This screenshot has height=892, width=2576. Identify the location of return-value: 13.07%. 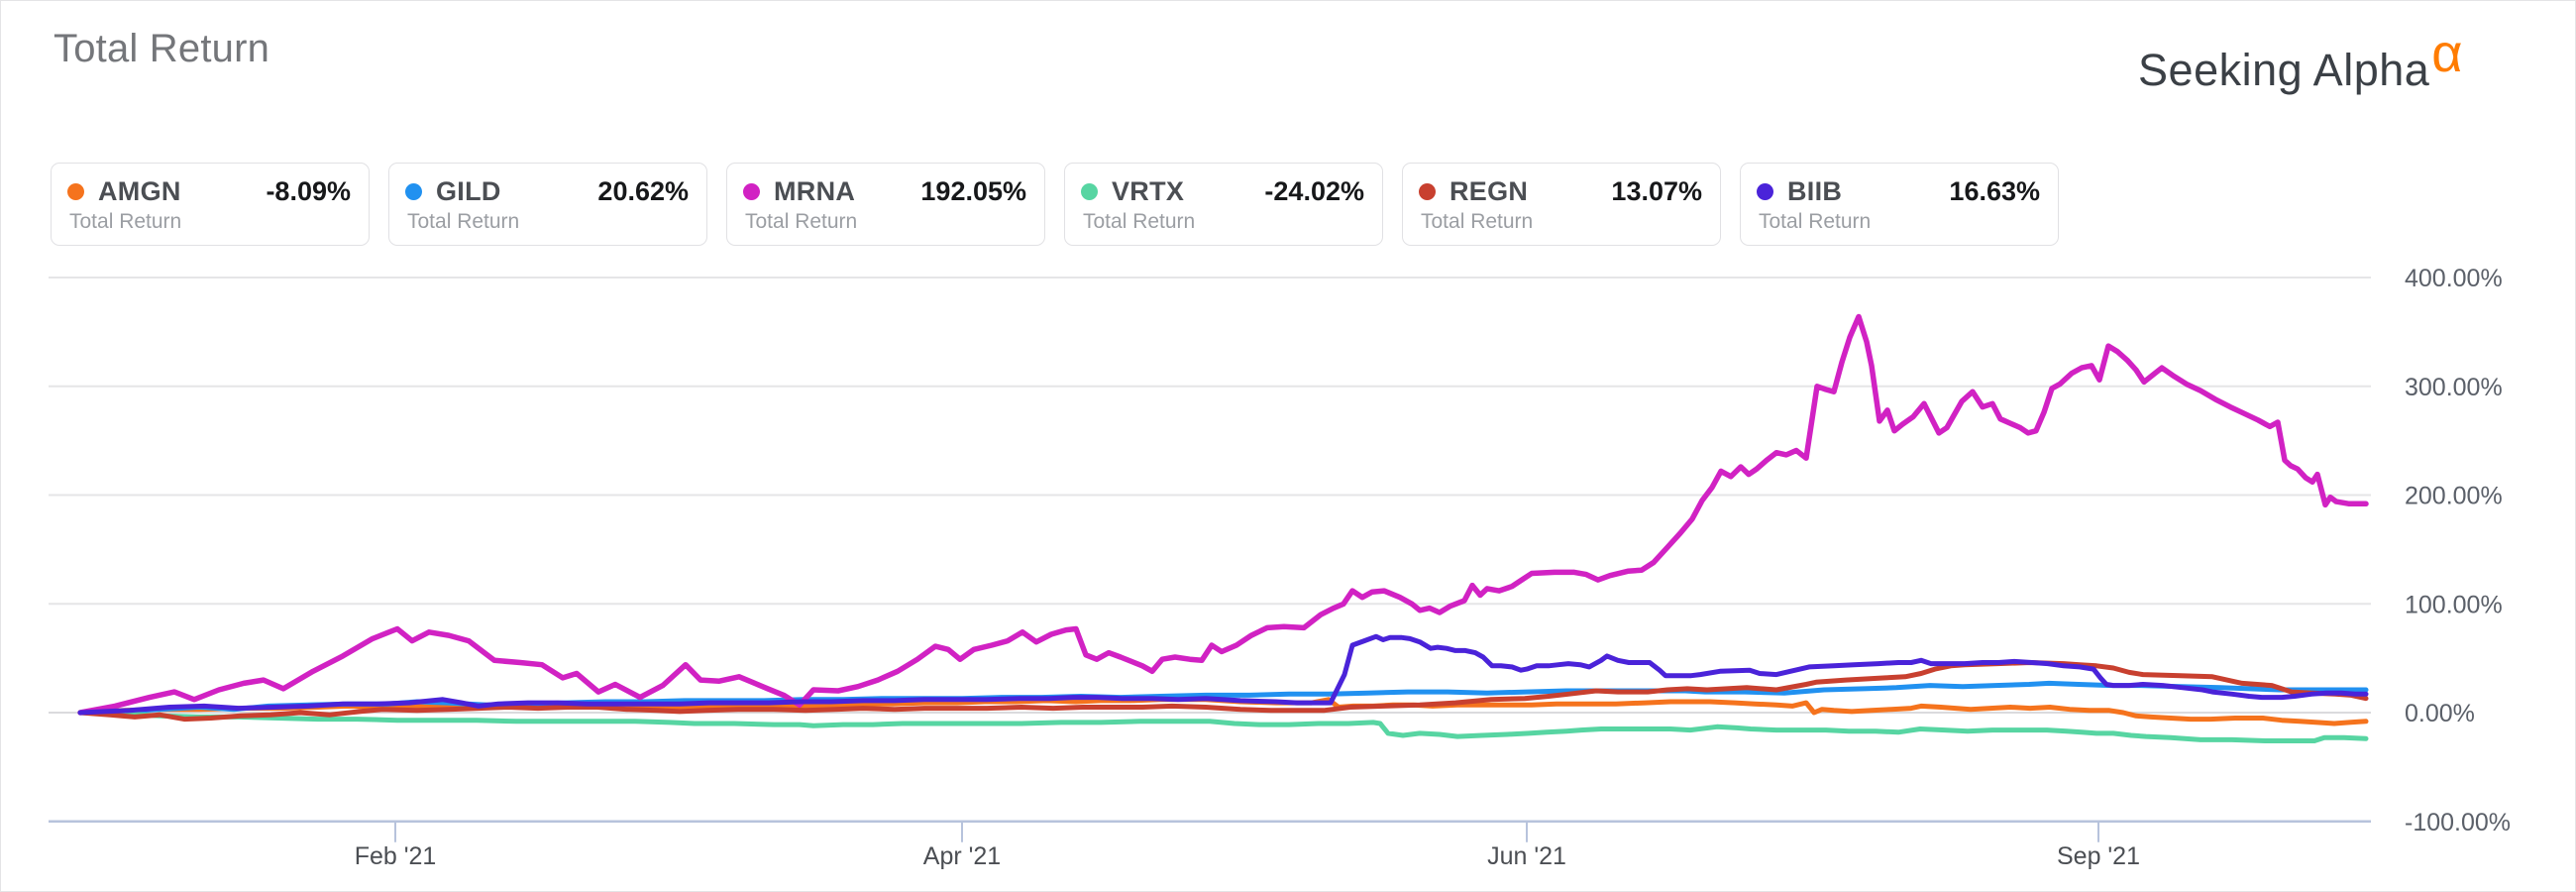
(1656, 191).